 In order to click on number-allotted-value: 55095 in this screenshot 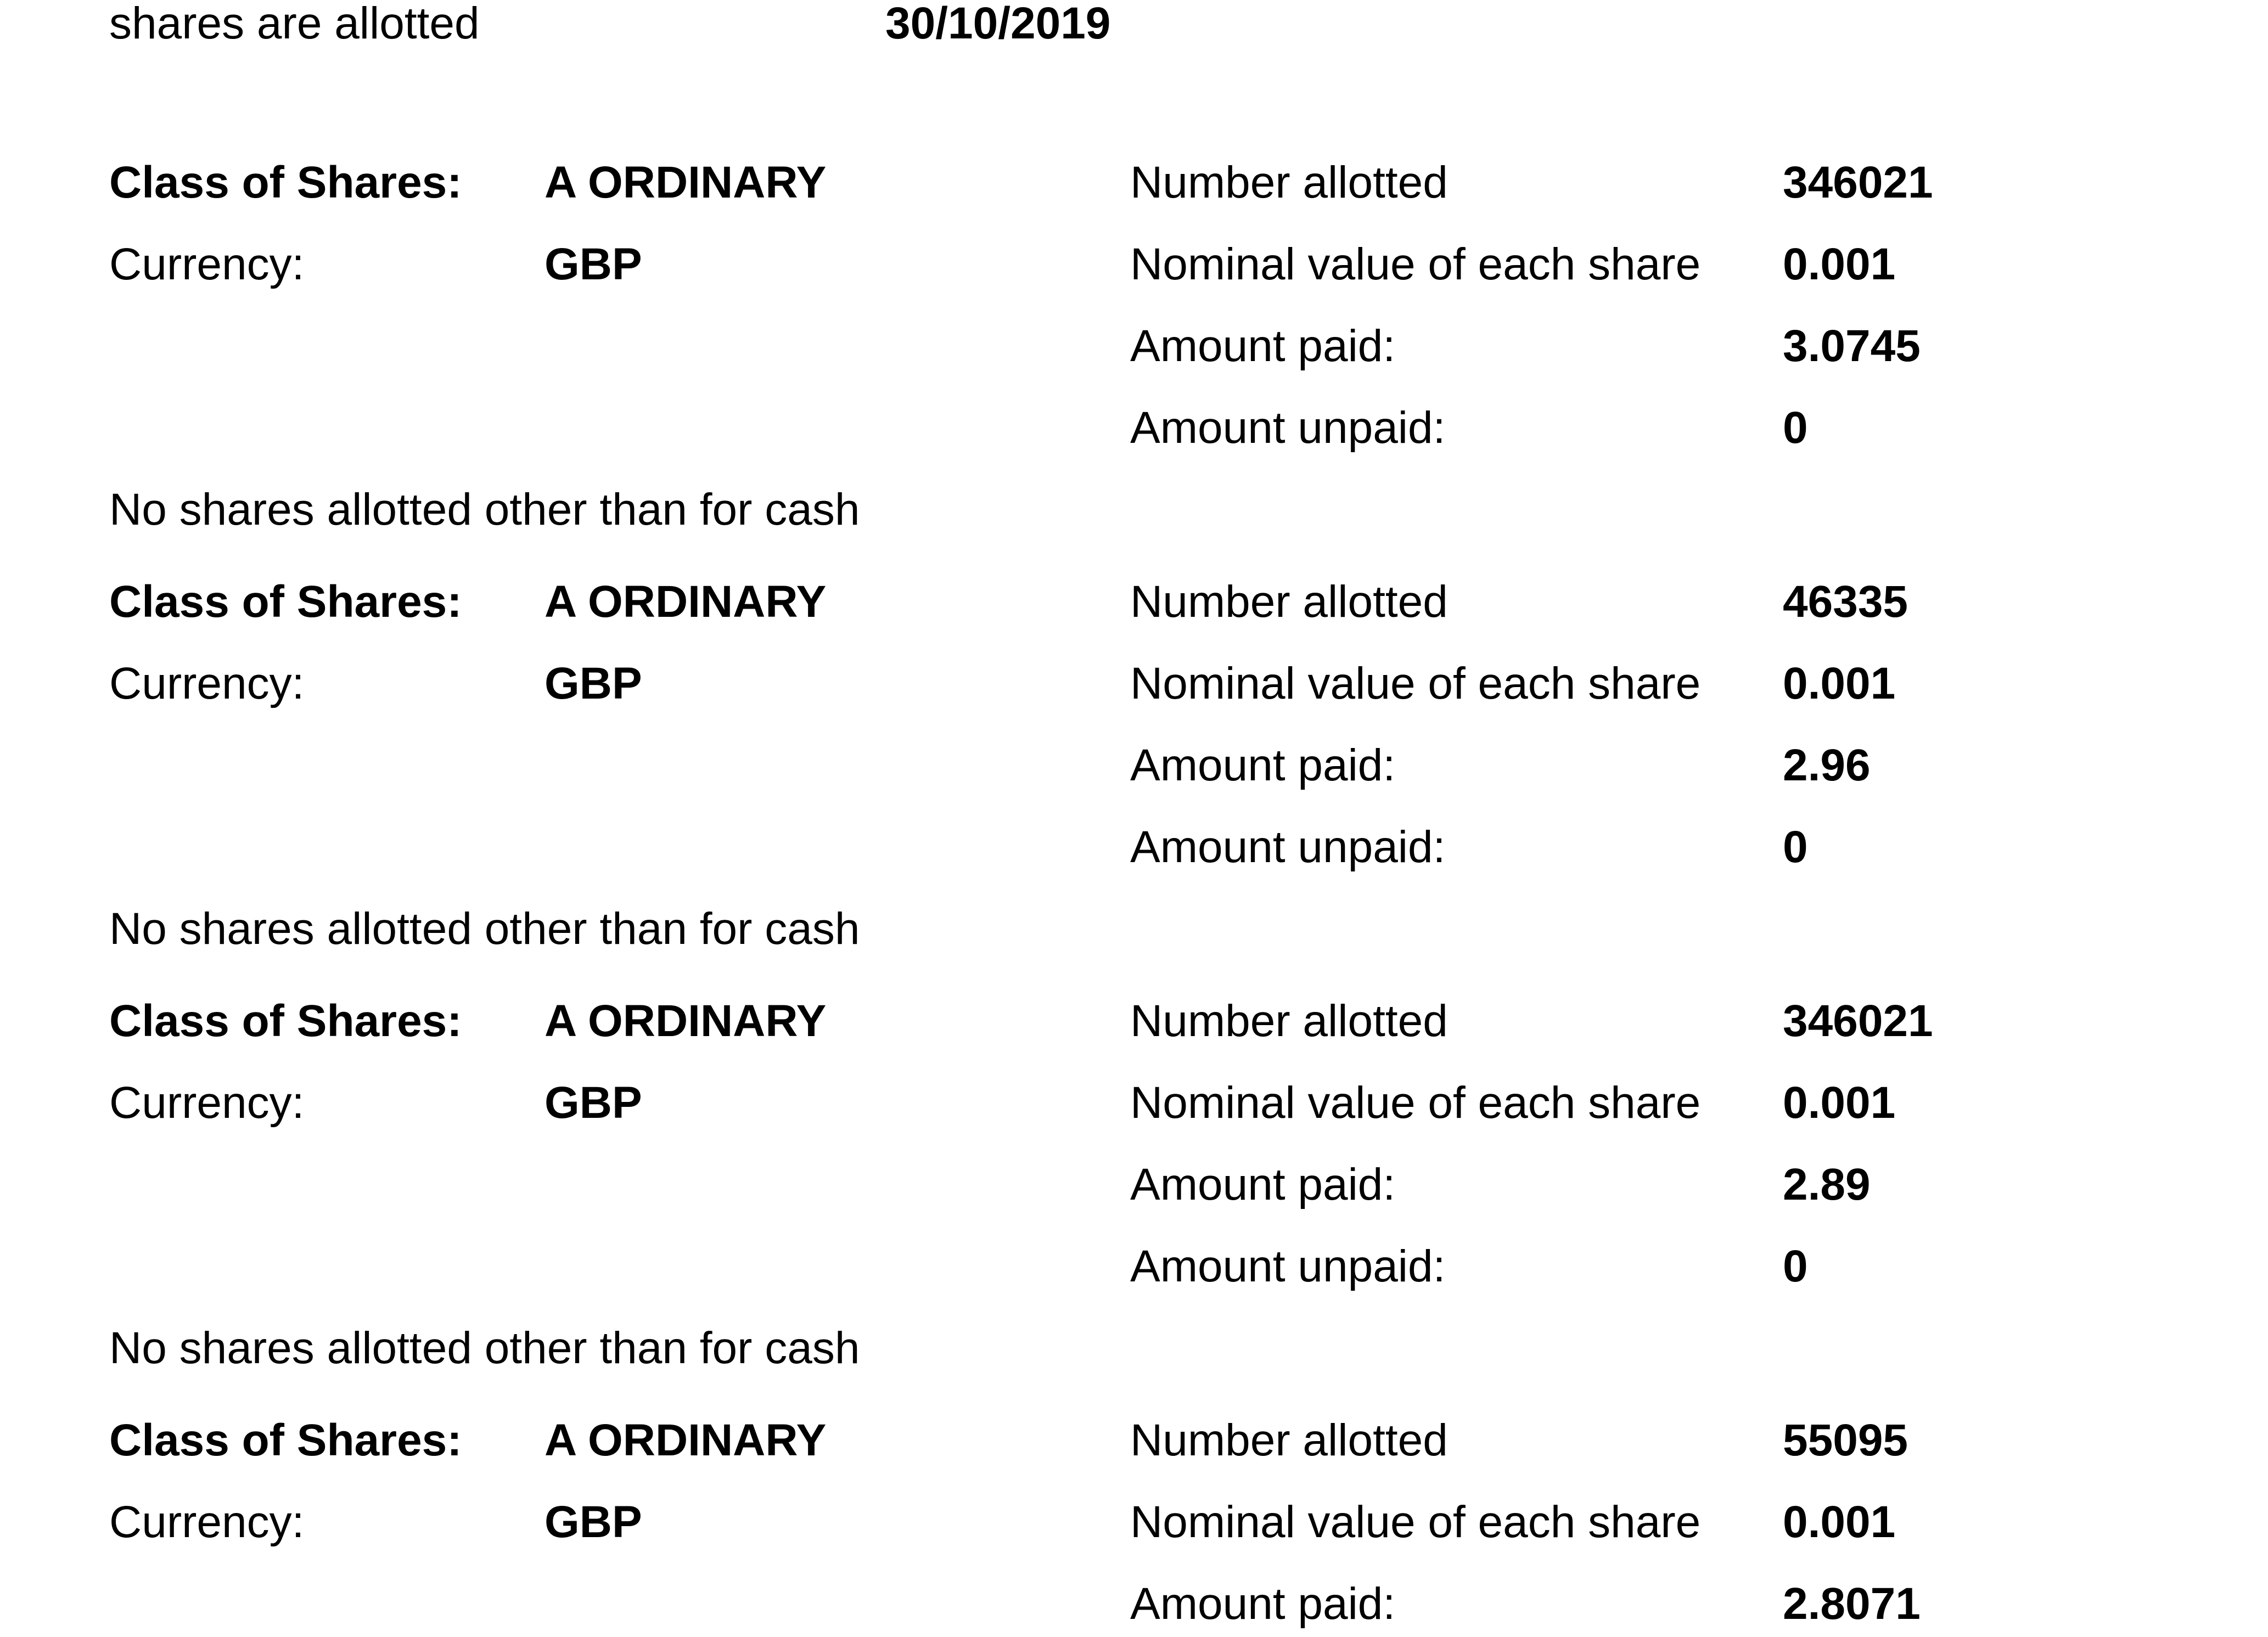, I will do `click(1845, 1440)`.